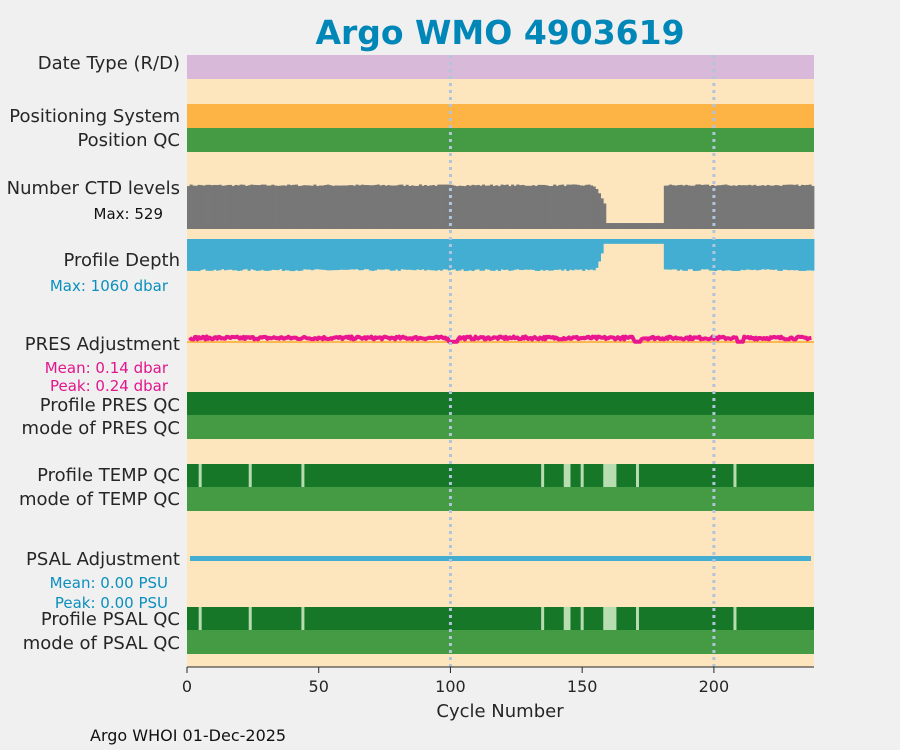 This screenshot has height=750, width=900. Describe the element at coordinates (102, 344) in the screenshot. I see `label-pres-adjustment: PRES Adjustment` at that location.